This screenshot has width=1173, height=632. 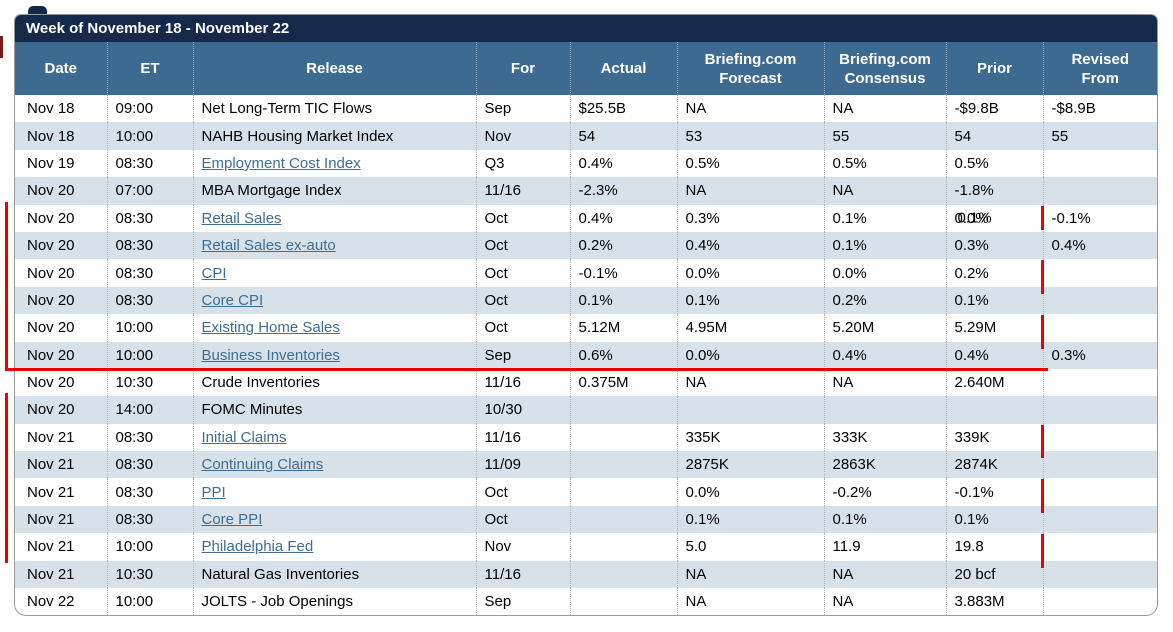 I want to click on release-link: Philadelphia Fed, so click(x=257, y=547).